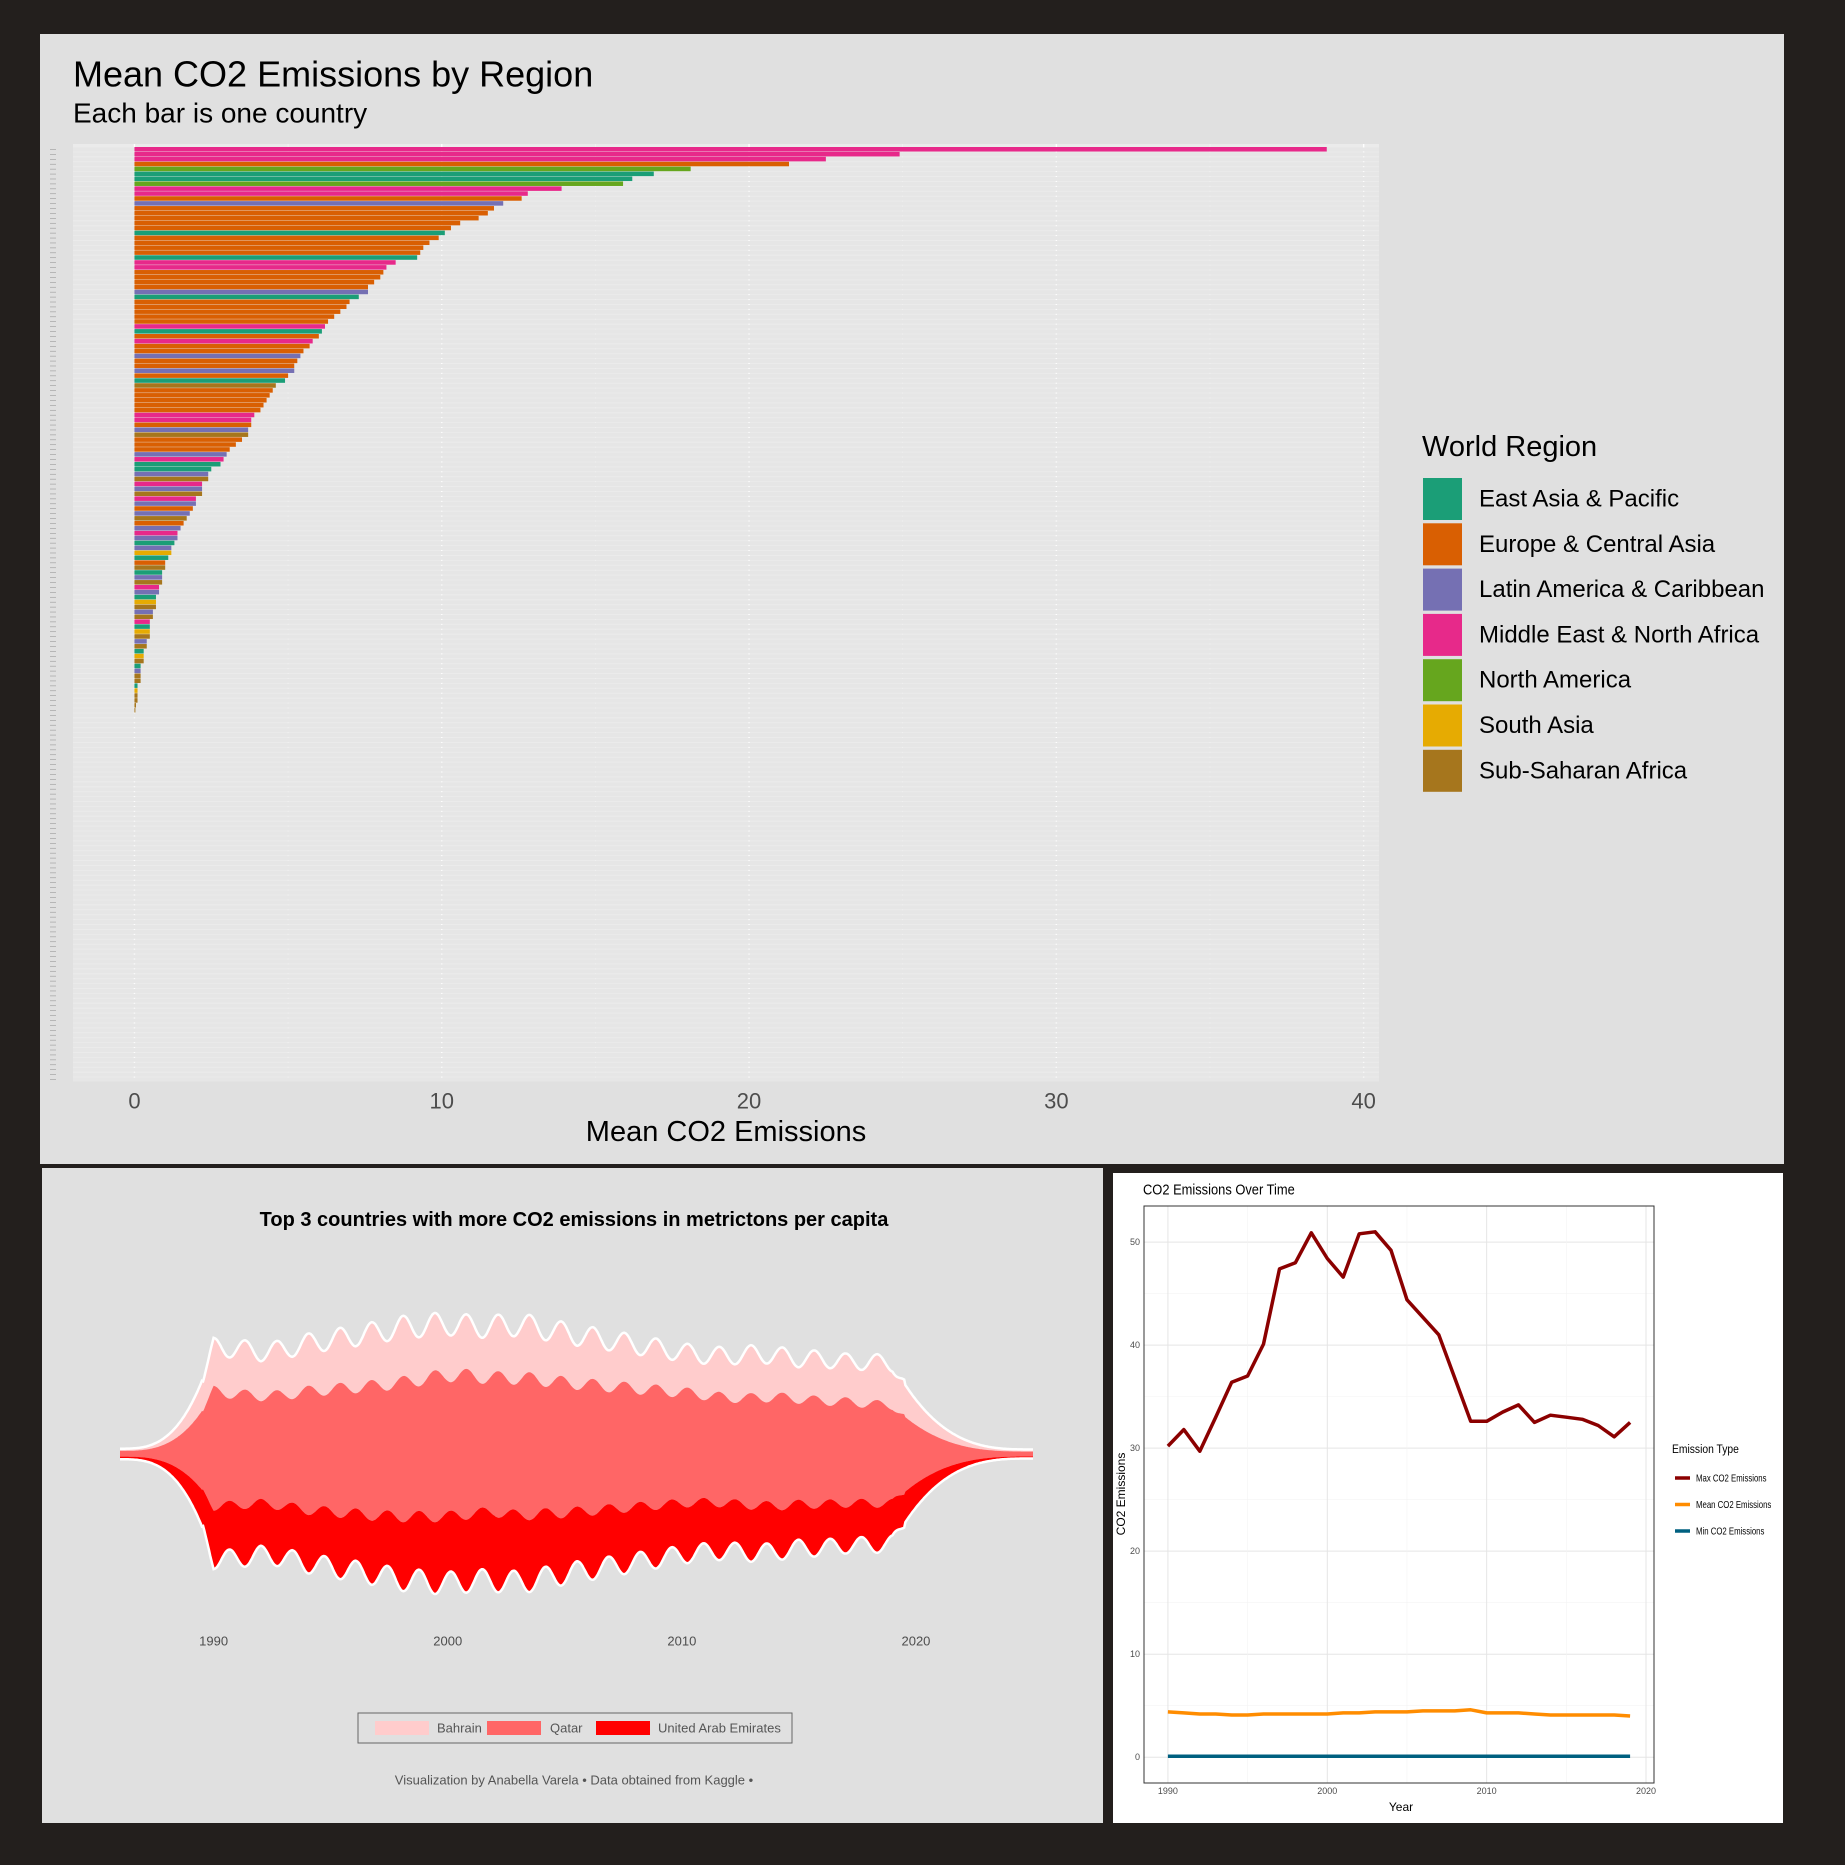 Image resolution: width=1845 pixels, height=1865 pixels. I want to click on x-tick-label: 30, so click(1056, 1101).